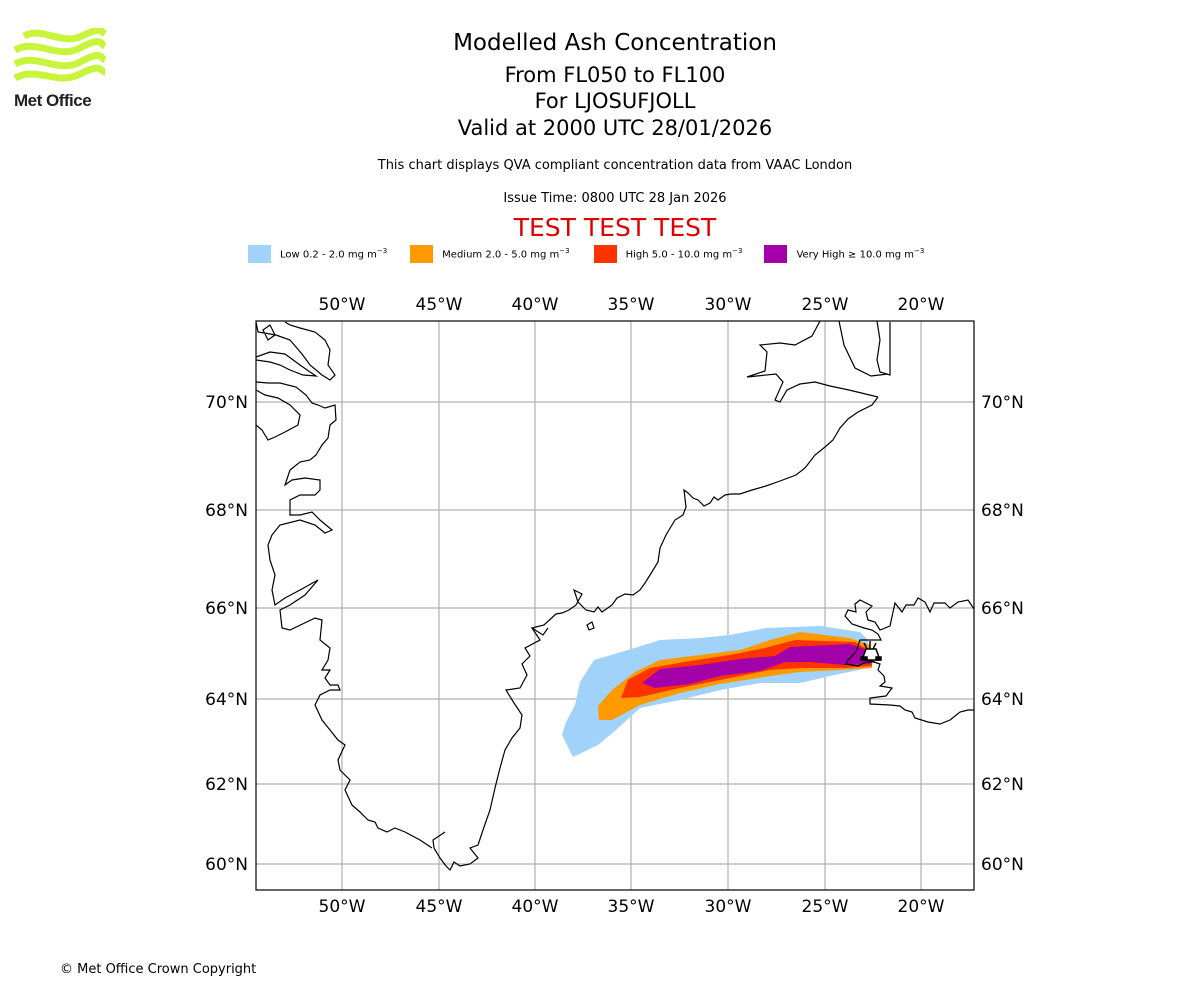  I want to click on test-banner: TEST TEST TEST, so click(615, 227).